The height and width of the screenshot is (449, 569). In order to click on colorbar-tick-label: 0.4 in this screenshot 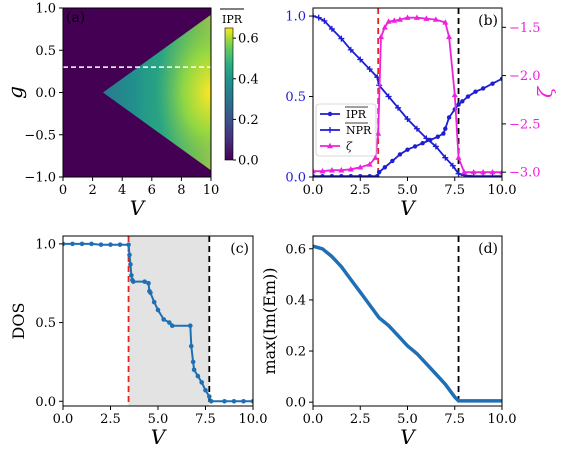, I will do `click(248, 79)`.